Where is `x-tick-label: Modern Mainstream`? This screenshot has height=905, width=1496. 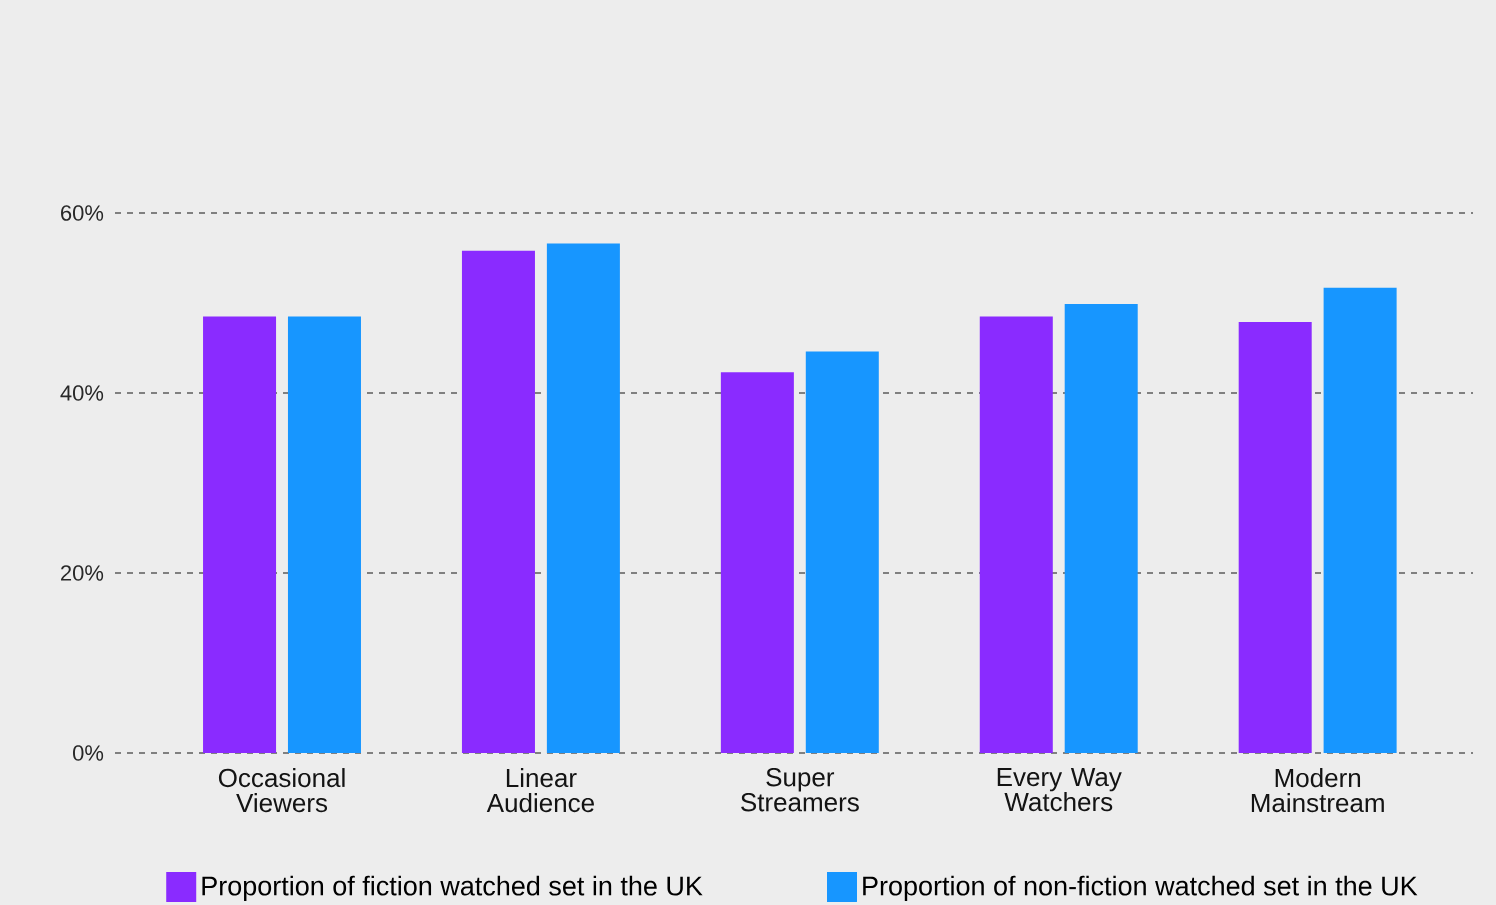 x-tick-label: Modern Mainstream is located at coordinates (1317, 790).